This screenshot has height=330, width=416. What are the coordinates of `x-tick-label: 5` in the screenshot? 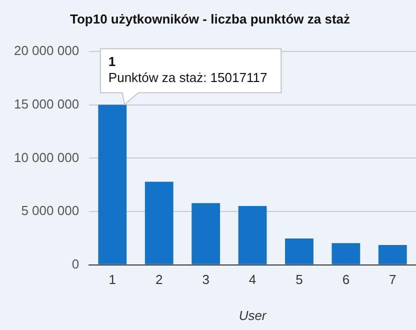 It's located at (299, 280).